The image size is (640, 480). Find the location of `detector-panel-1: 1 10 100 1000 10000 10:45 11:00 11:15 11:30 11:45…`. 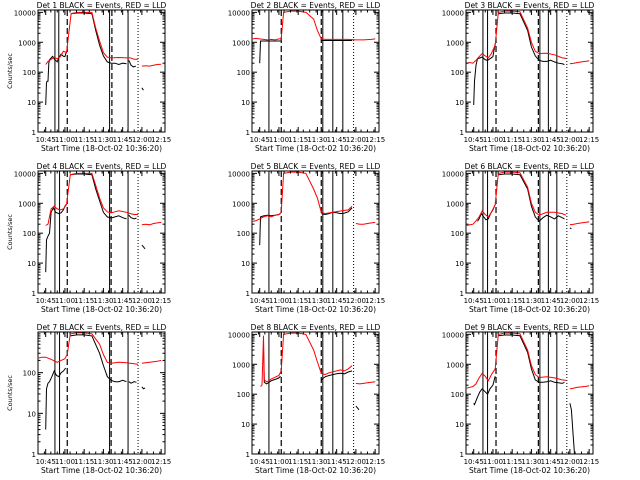

detector-panel-1: 1 10 100 1000 10000 10:45 11:00 11:15 11:30 11:45… is located at coordinates (88, 77).